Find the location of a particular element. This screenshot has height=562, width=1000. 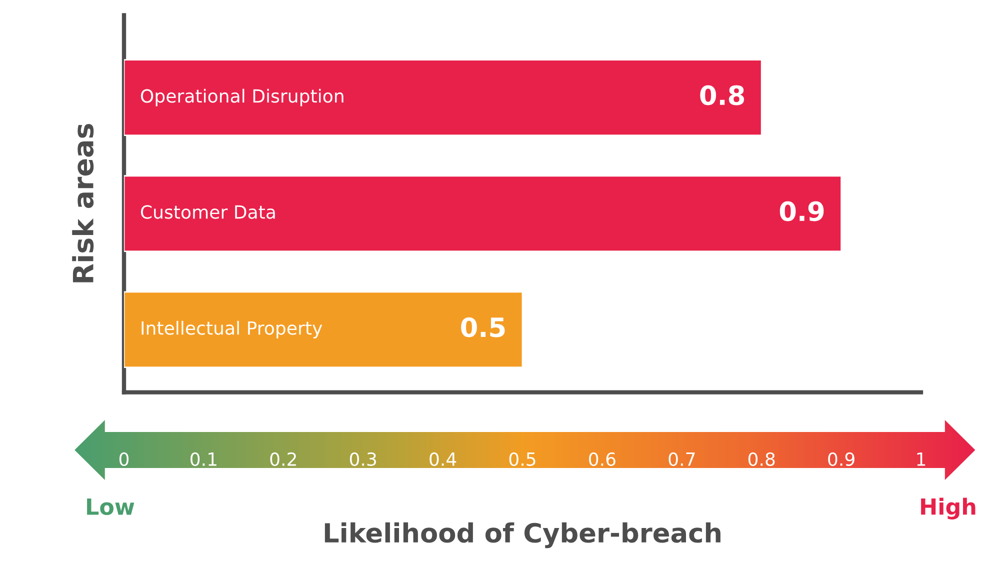

x-tick-label: 0.3 is located at coordinates (363, 459).